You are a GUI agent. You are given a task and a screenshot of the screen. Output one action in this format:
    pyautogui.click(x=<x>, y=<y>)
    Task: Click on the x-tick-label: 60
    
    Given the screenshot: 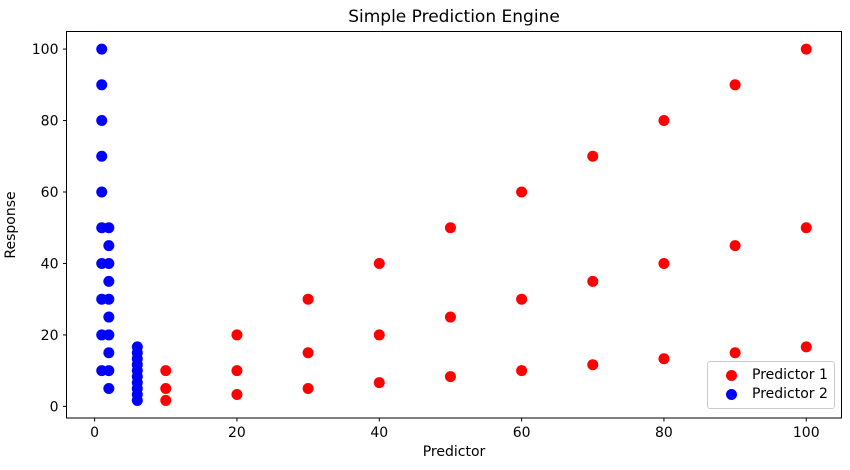 What is the action you would take?
    pyautogui.click(x=522, y=433)
    